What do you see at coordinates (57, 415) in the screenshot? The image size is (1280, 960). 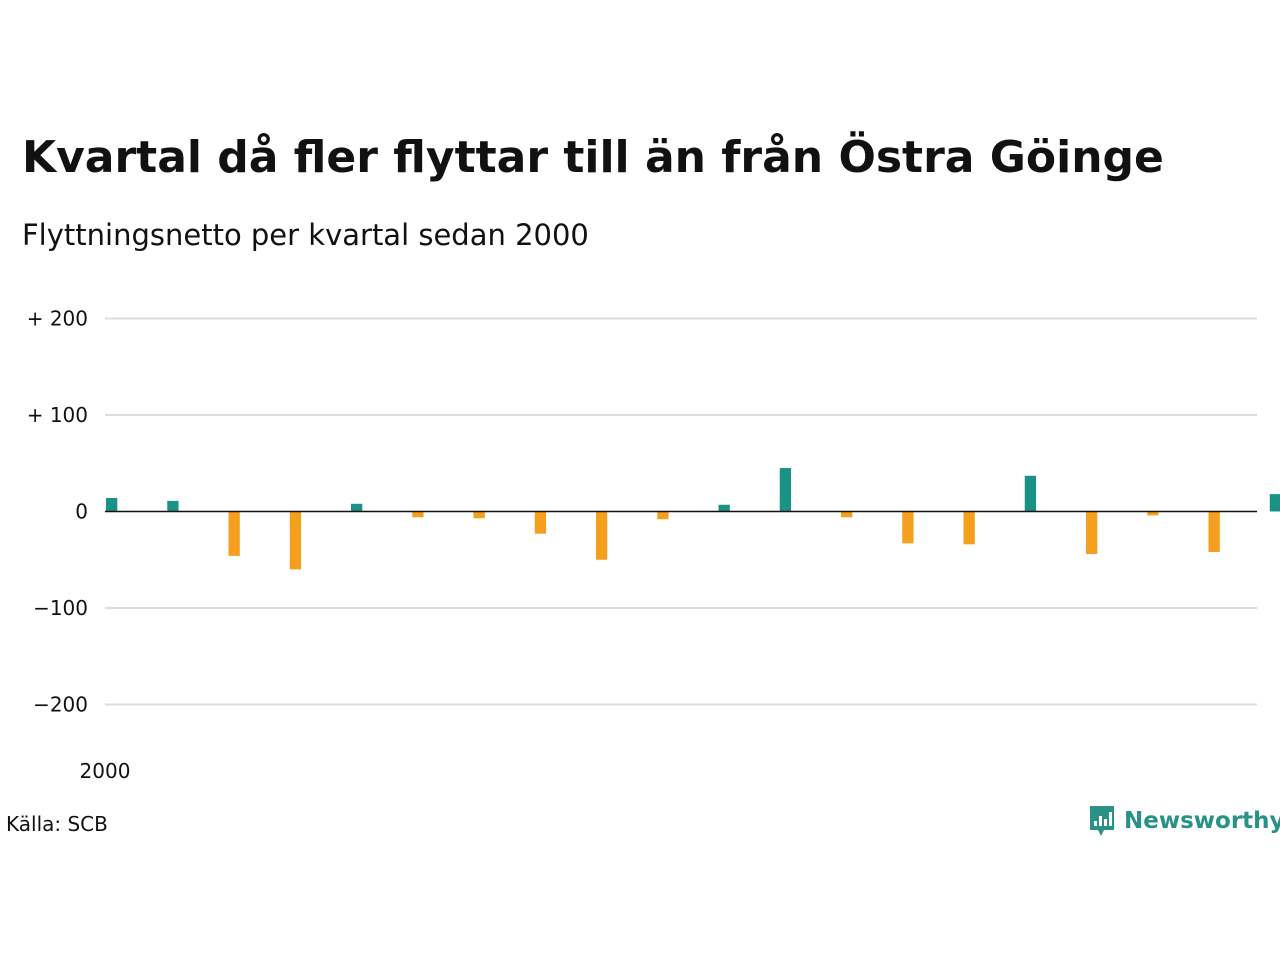 I see `y-tick-label: + 100` at bounding box center [57, 415].